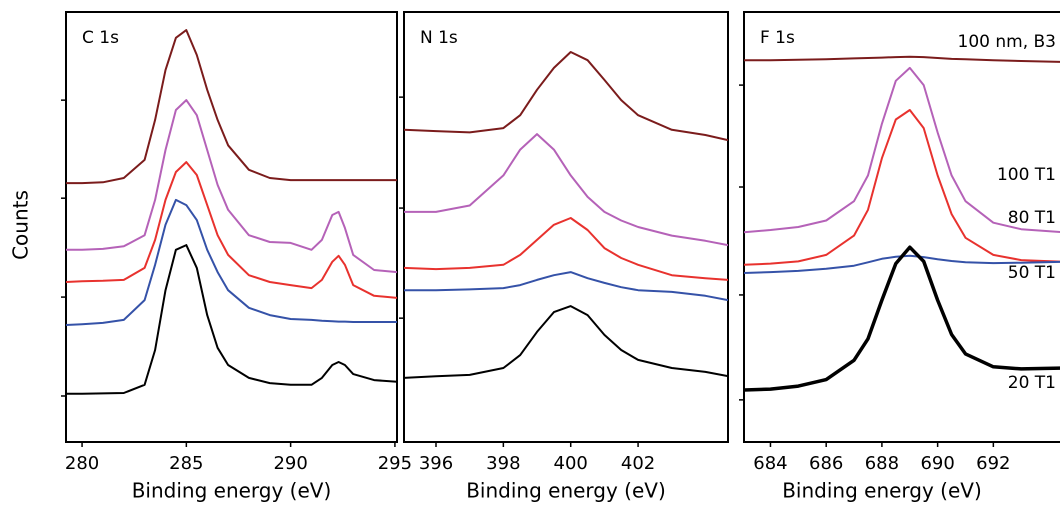  I want to click on x-tick-label: 400, so click(571, 463).